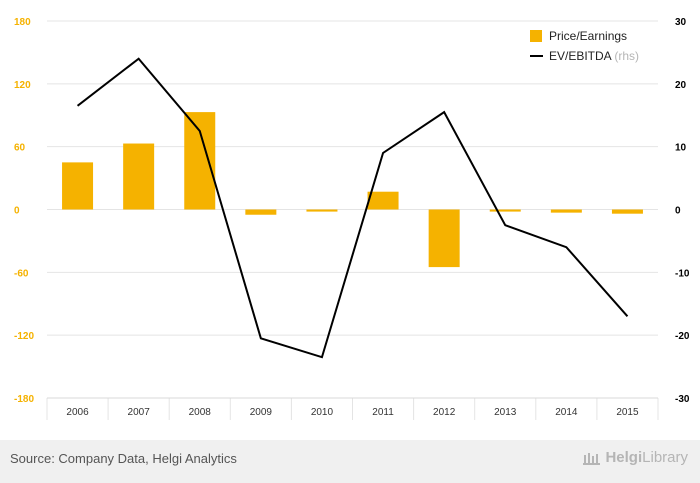 This screenshot has width=700, height=483. Describe the element at coordinates (444, 412) in the screenshot. I see `x-tick-label: 2012` at that location.